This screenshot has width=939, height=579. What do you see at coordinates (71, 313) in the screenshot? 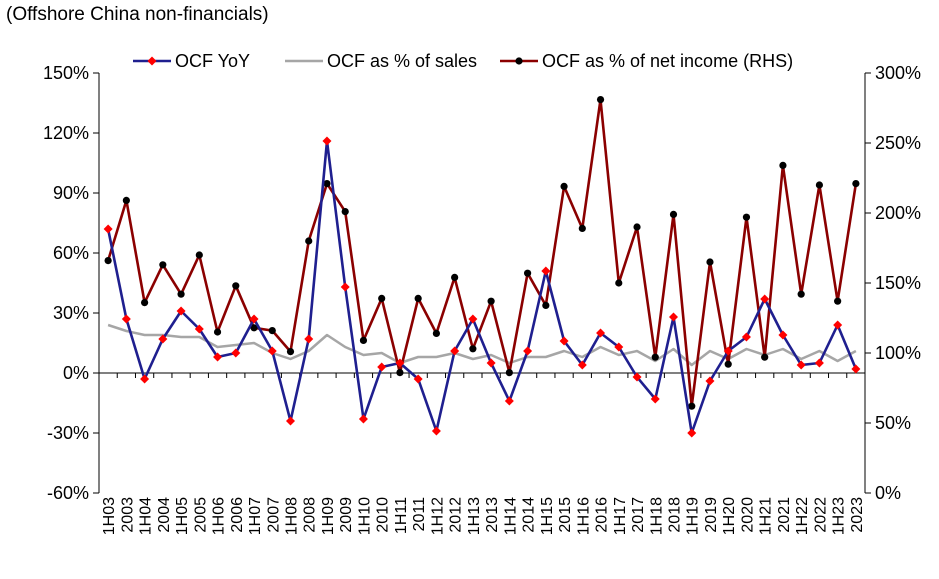
I see `left-axis-tick-label: 30%` at bounding box center [71, 313].